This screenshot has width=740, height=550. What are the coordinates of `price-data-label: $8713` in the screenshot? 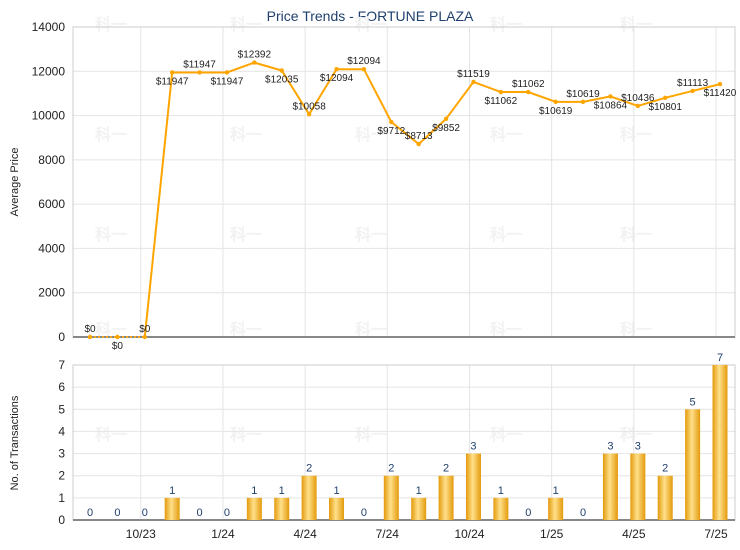 It's located at (419, 136).